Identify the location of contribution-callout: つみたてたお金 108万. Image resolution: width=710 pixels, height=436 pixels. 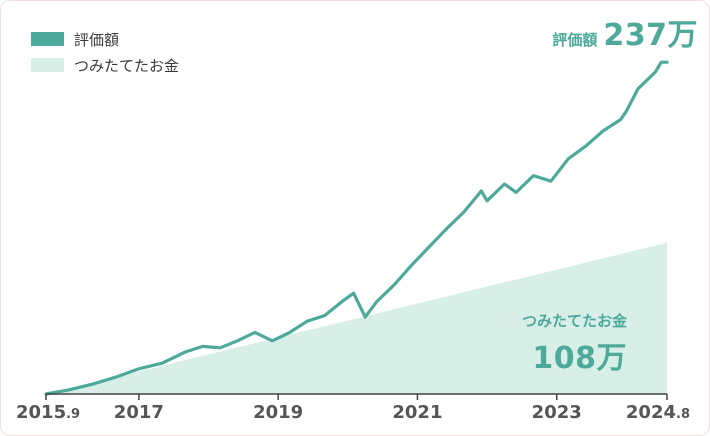
(574, 343).